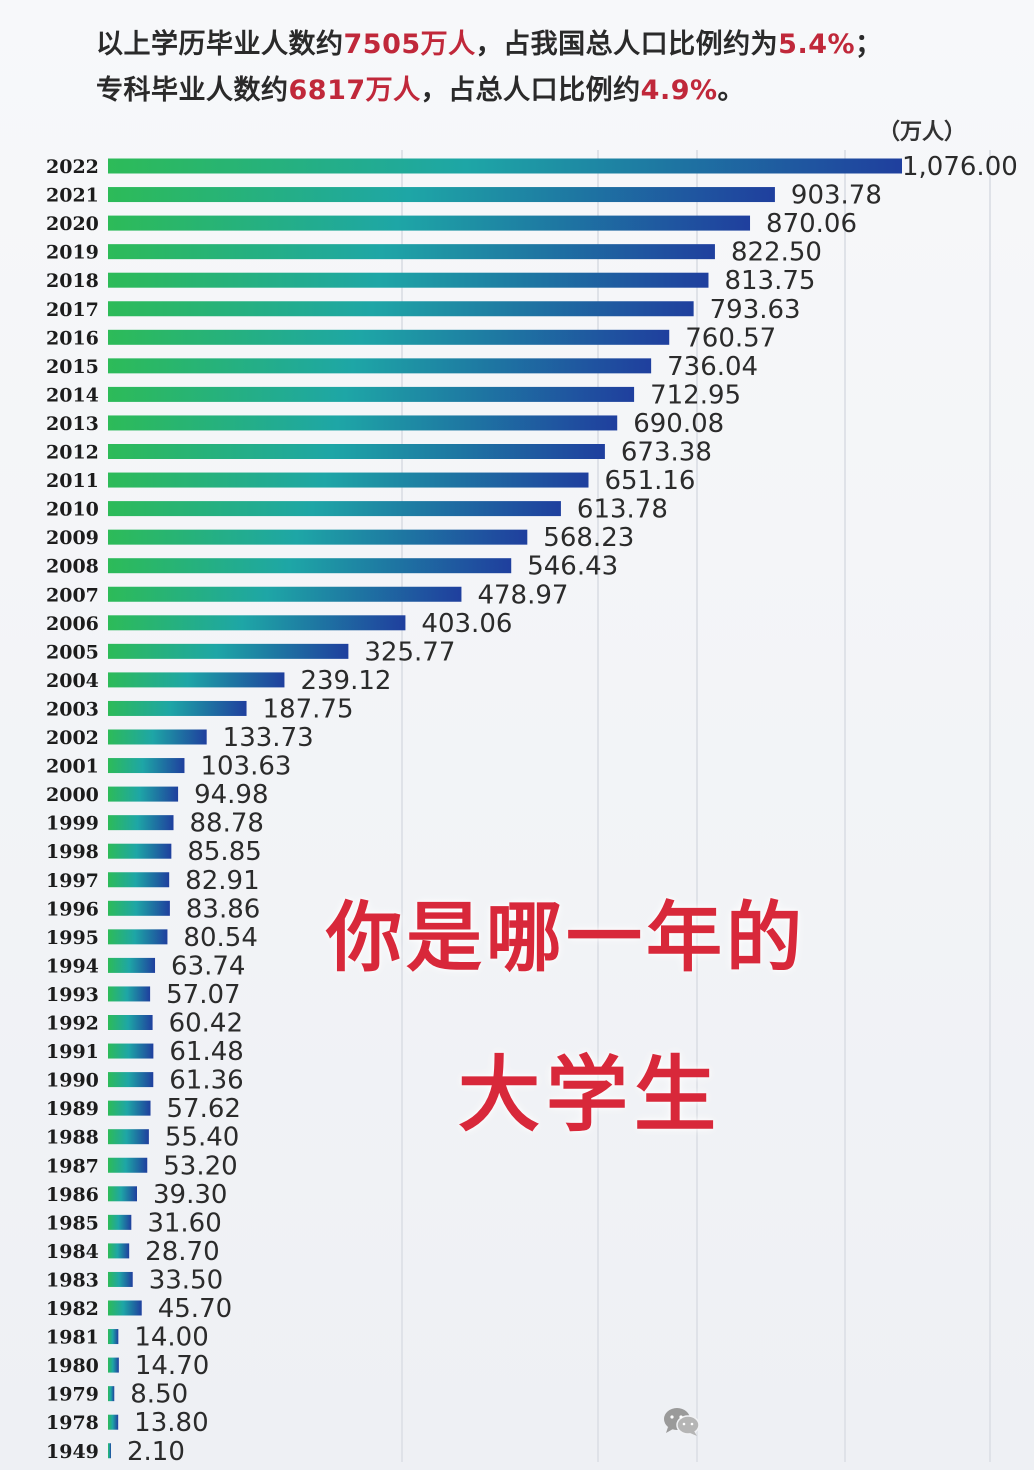  Describe the element at coordinates (227, 824) in the screenshot. I see `value-label: 88.78` at that location.